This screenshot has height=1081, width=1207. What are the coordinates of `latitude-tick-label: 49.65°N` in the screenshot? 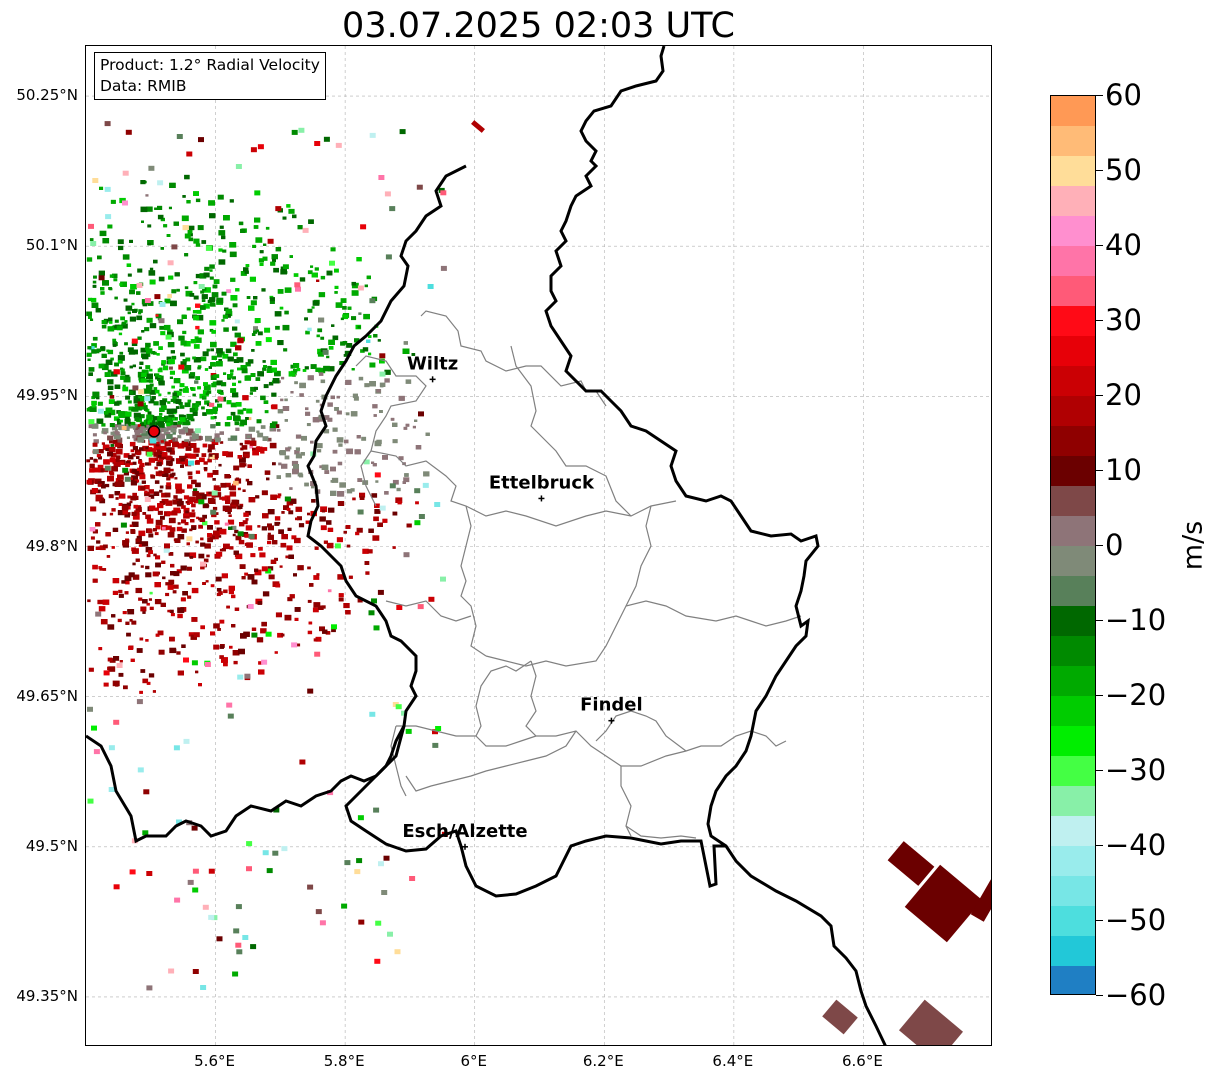 It's located at (47, 695).